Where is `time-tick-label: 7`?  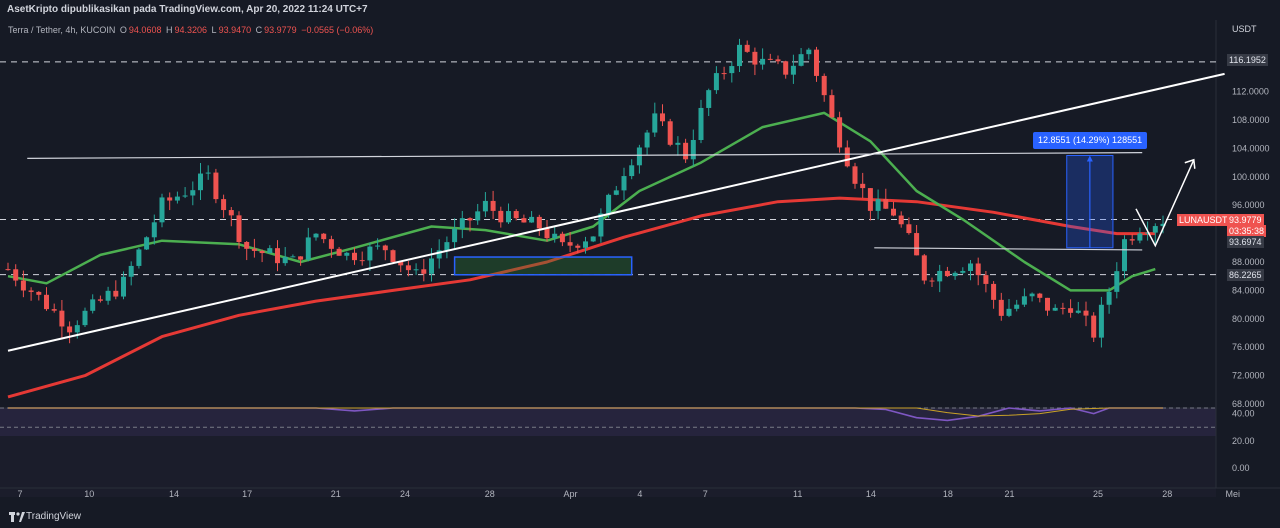 time-tick-label: 7 is located at coordinates (19, 494).